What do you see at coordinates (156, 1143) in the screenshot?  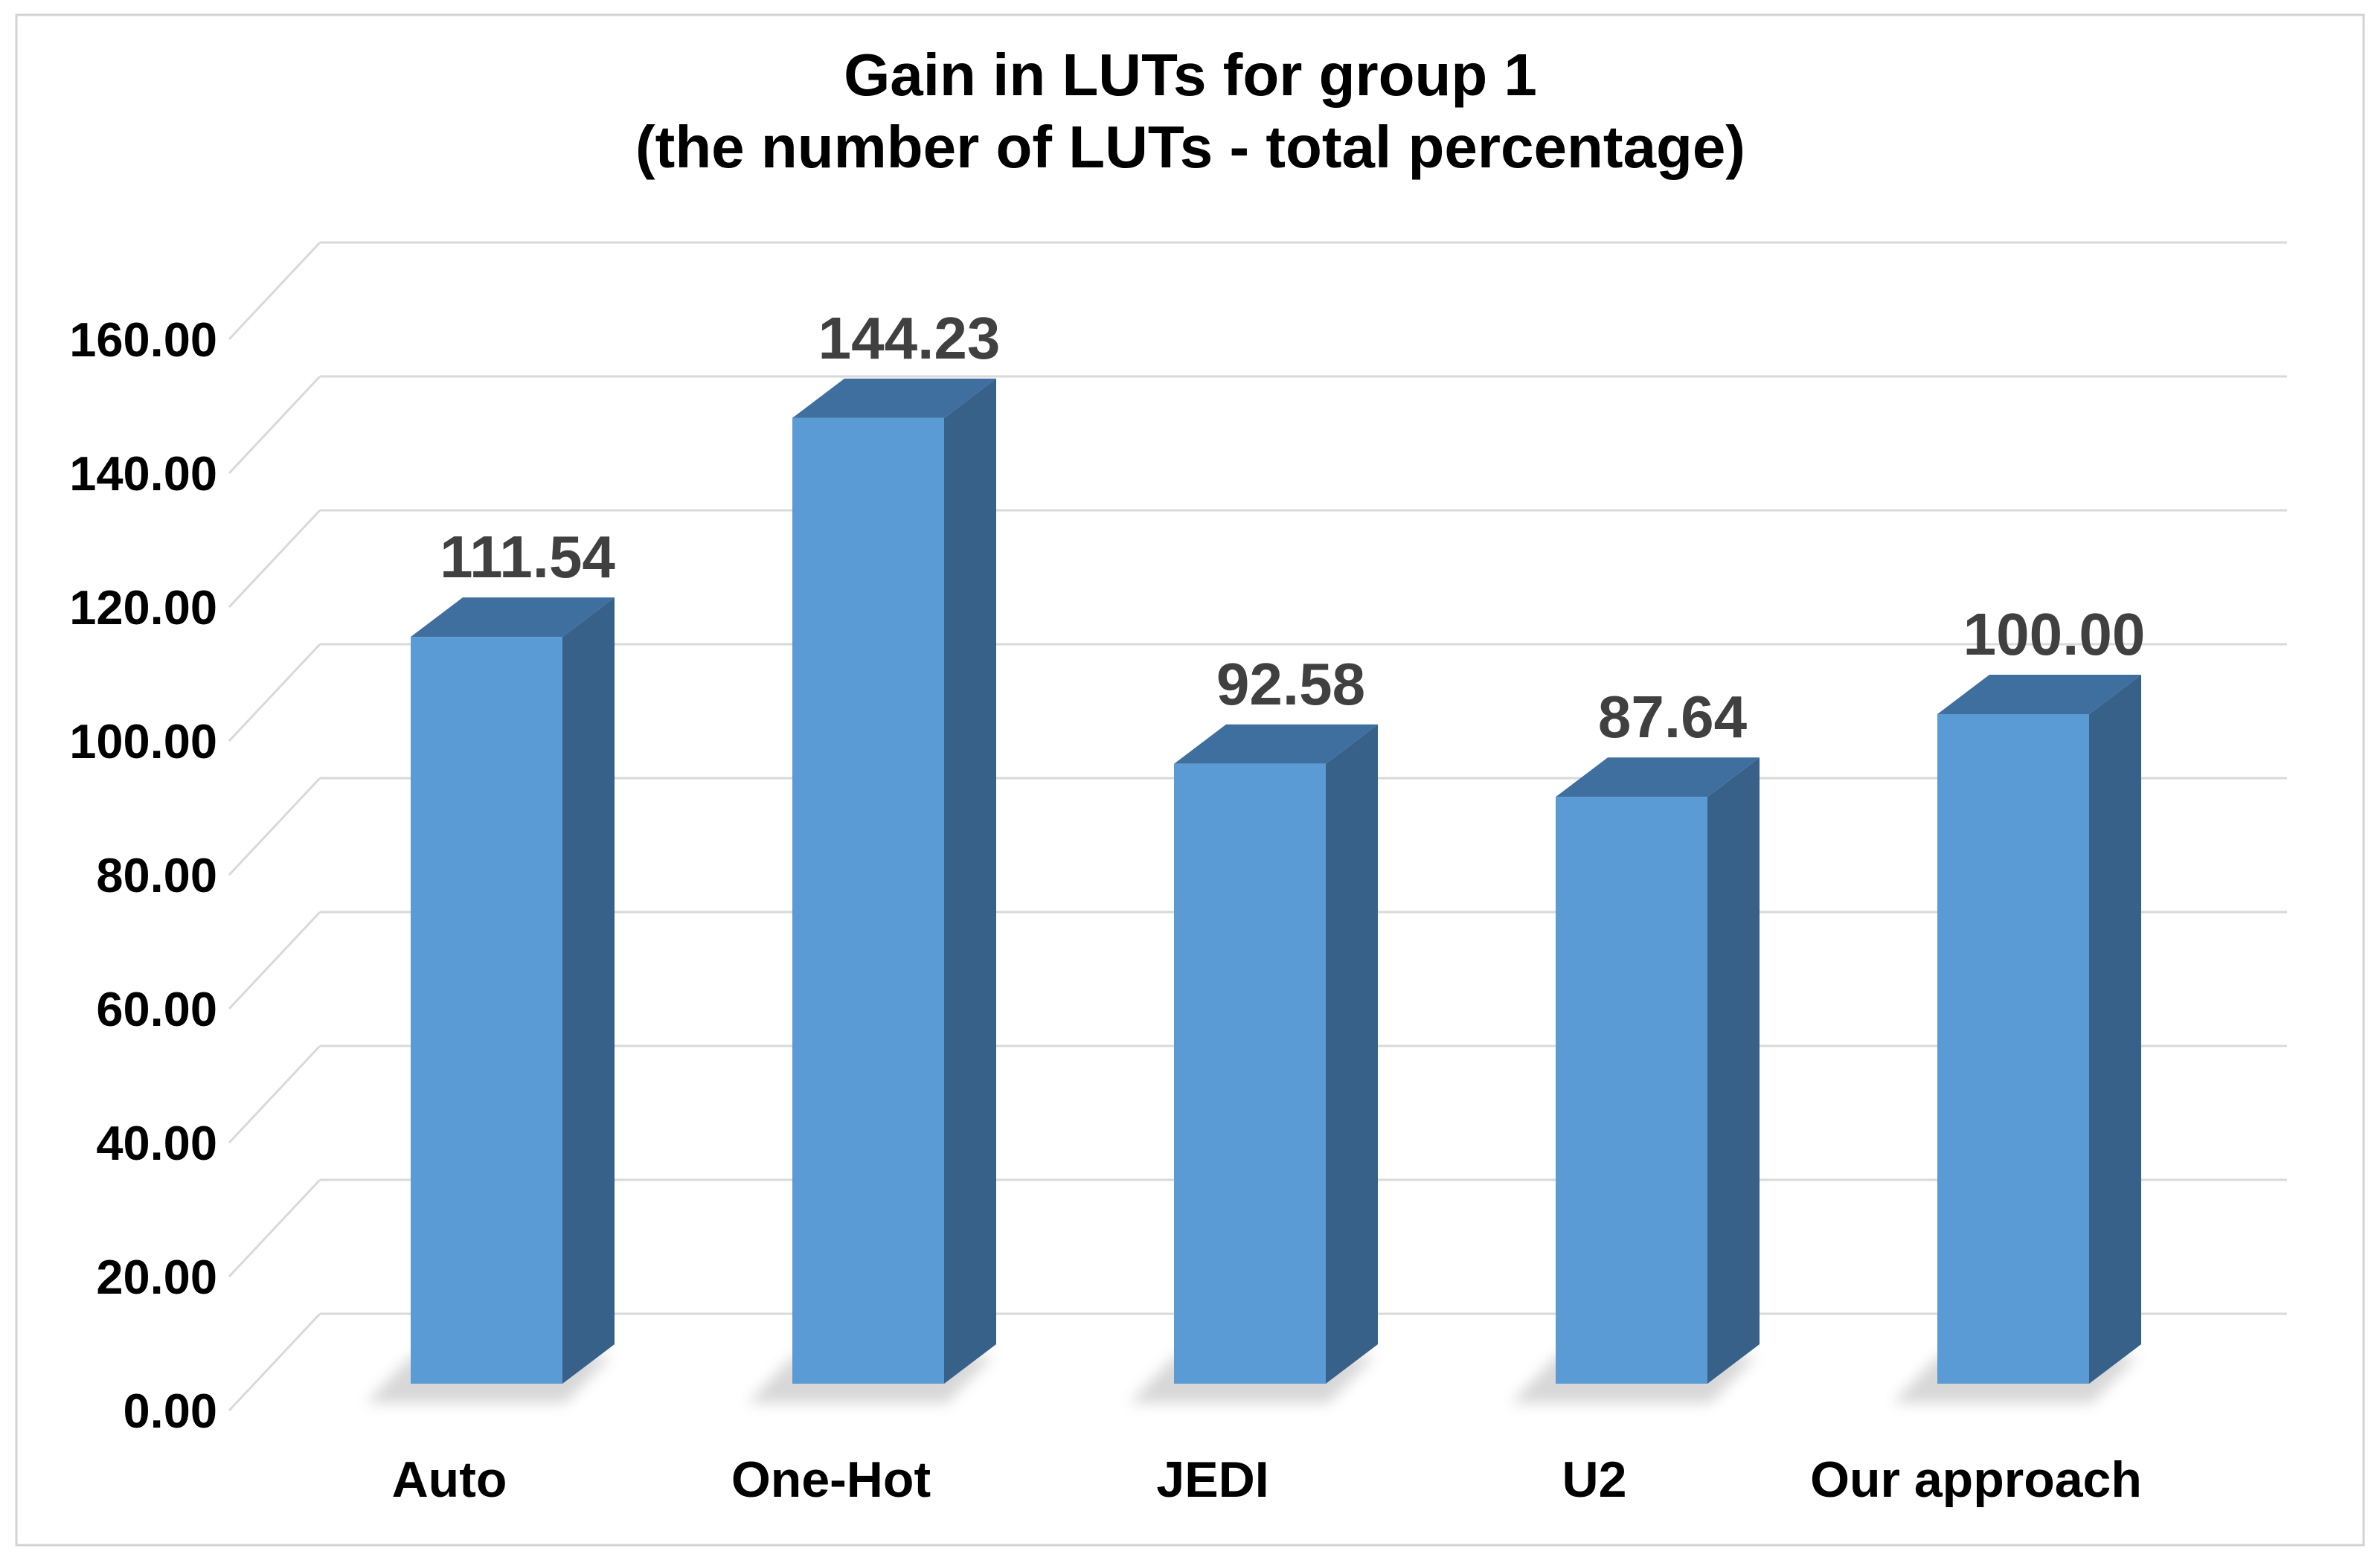 I see `y-tick-label-40.00: 40.00` at bounding box center [156, 1143].